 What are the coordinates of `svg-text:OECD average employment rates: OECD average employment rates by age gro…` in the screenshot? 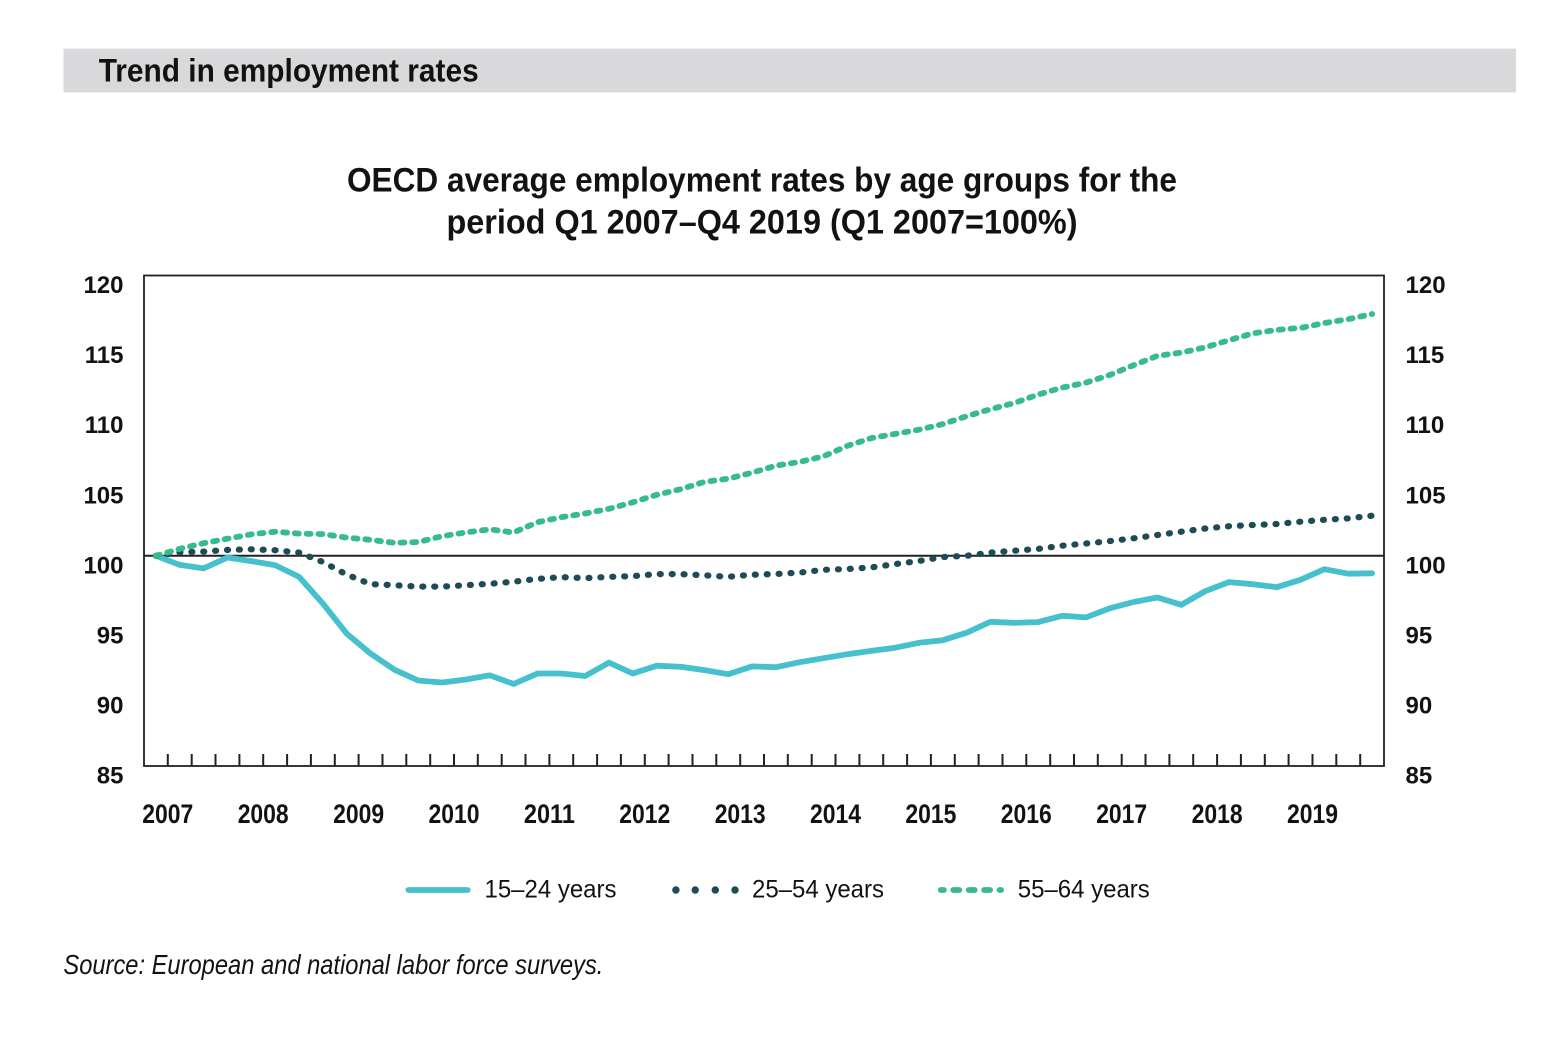 It's located at (762, 180).